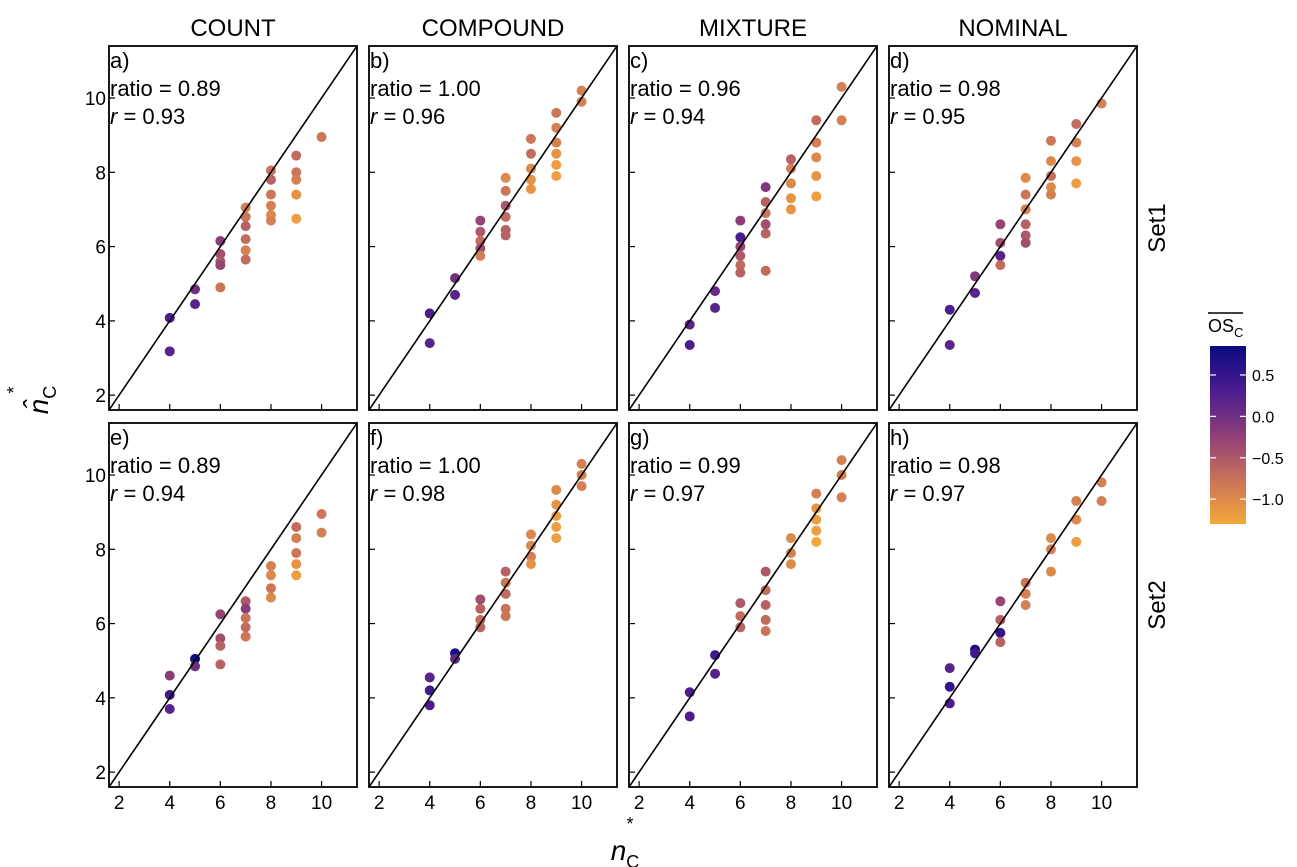  Describe the element at coordinates (165, 465) in the screenshot. I see `ratio-annotation: ratio = 0.89` at that location.